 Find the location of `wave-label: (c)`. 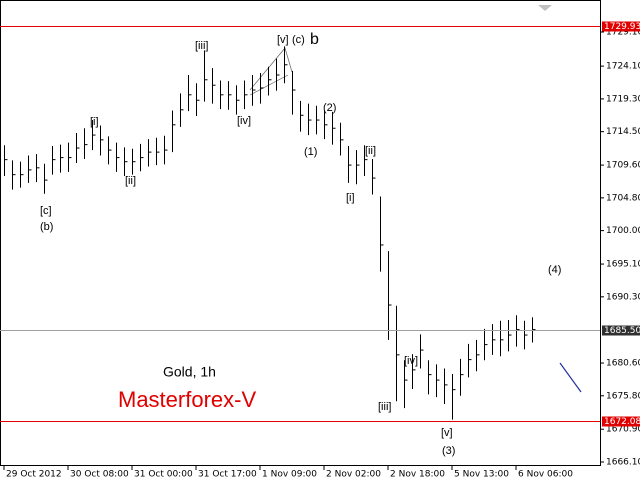

wave-label: (c) is located at coordinates (298, 40).